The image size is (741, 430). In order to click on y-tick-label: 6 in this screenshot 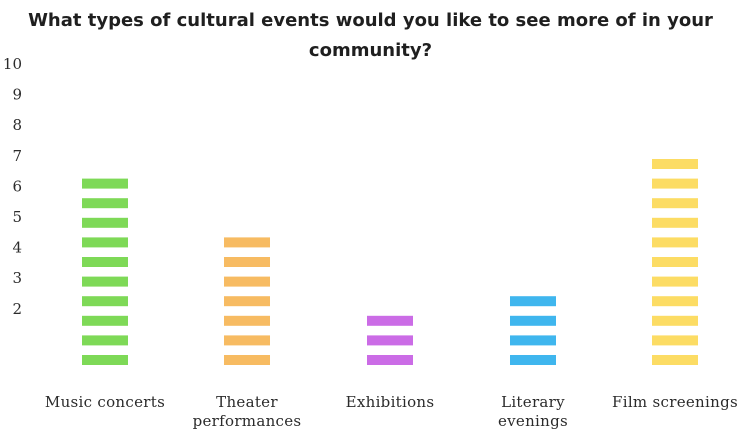, I will do `click(17, 186)`.